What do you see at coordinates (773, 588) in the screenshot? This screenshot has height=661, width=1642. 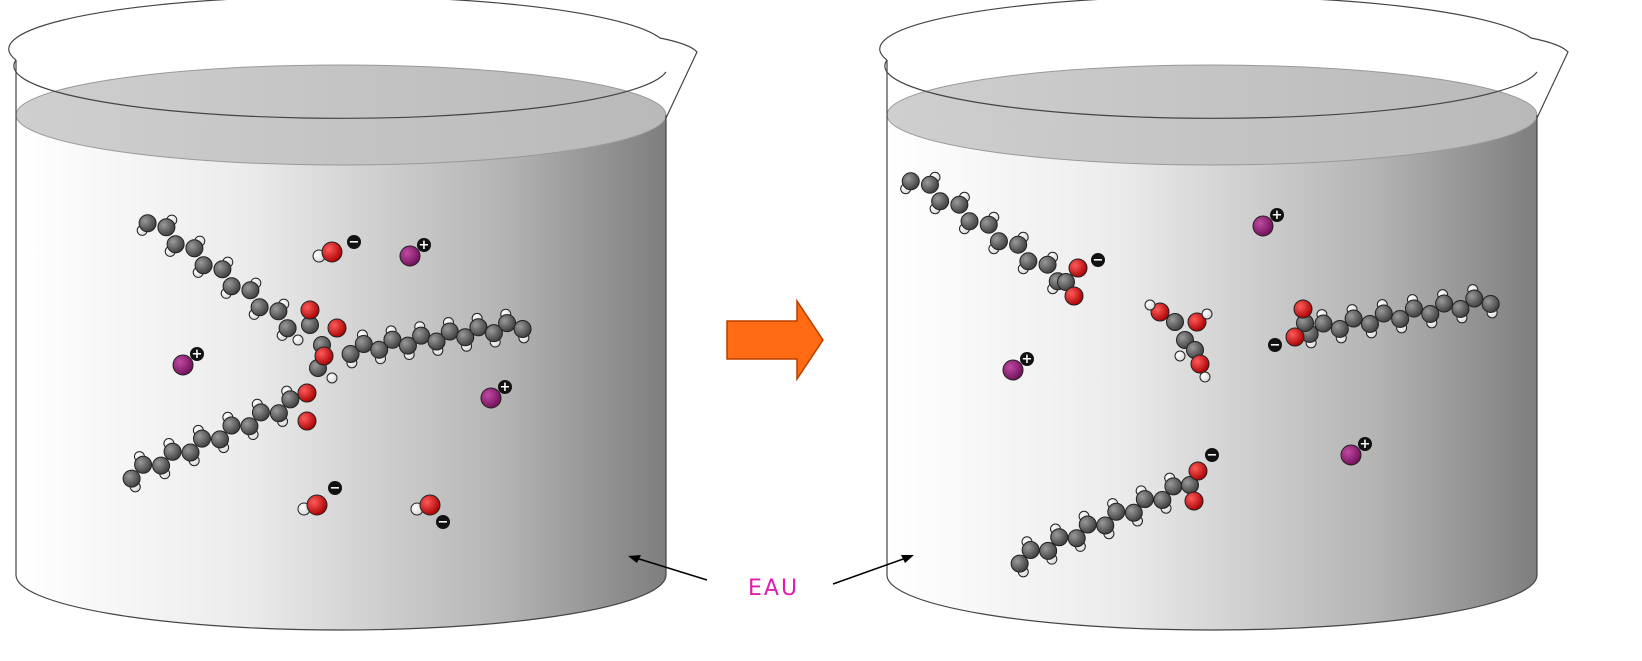 I see `water-label: EAU` at bounding box center [773, 588].